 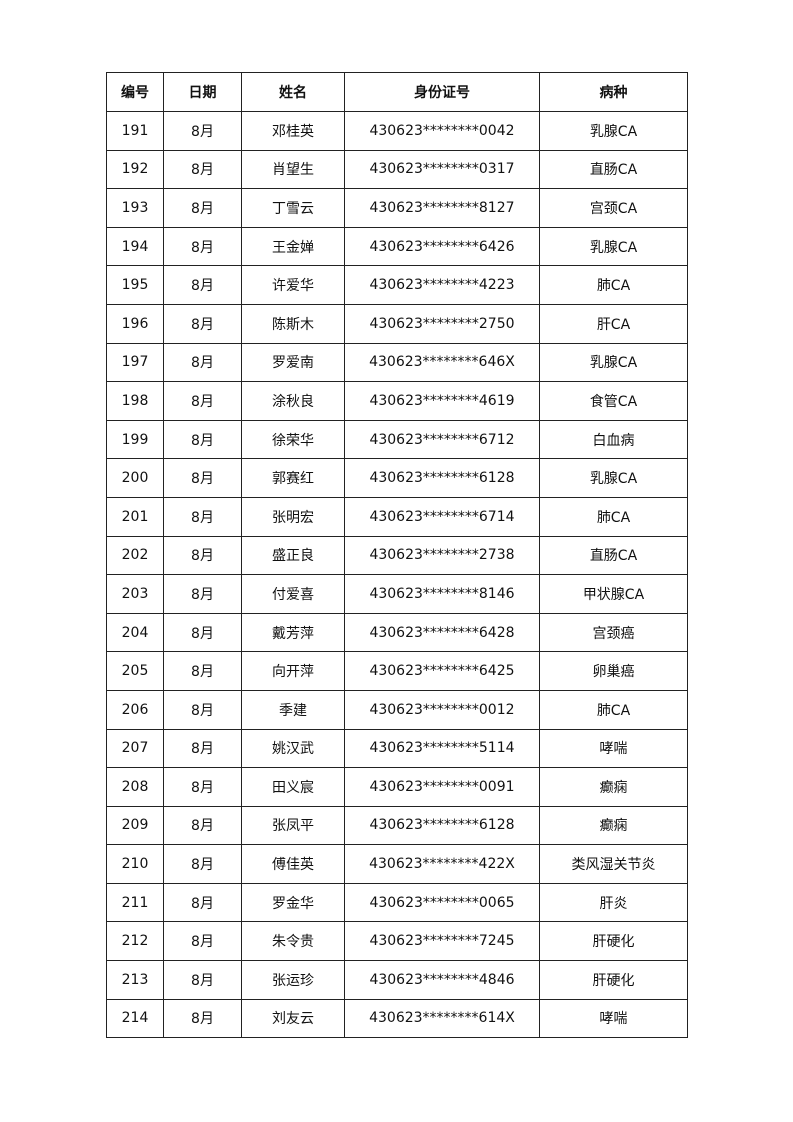 I want to click on cell-id-number: 430623********4223, so click(x=442, y=285).